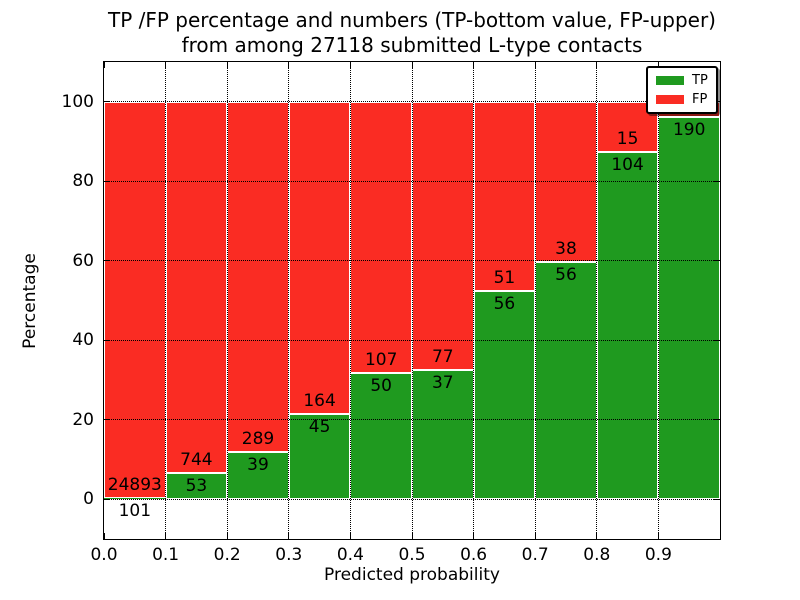 Image resolution: width=800 pixels, height=600 pixels. What do you see at coordinates (412, 575) in the screenshot?
I see `x-axis-label: Predicted probability` at bounding box center [412, 575].